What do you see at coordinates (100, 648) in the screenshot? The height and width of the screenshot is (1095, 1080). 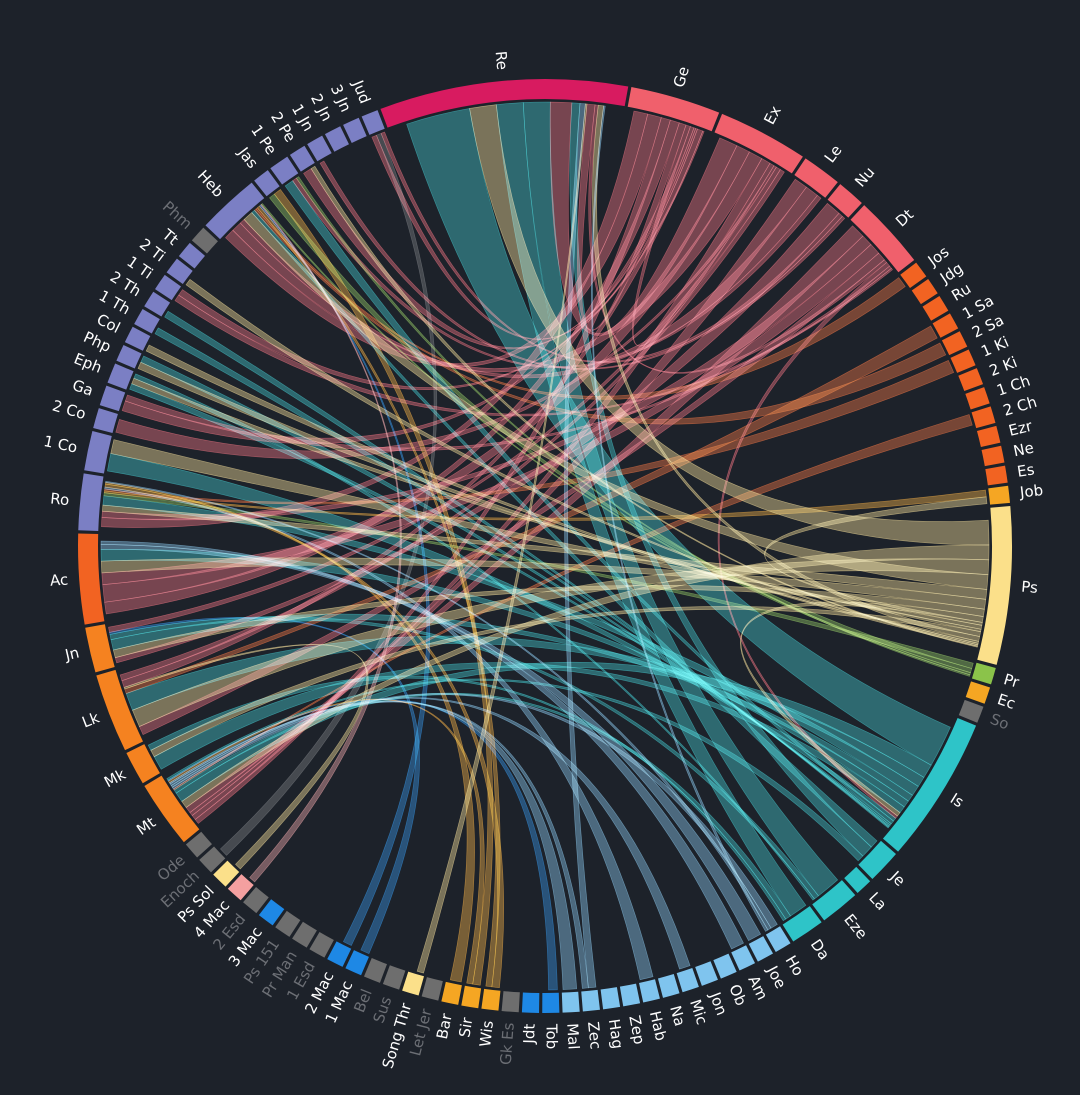 I see `arc-Jn` at bounding box center [100, 648].